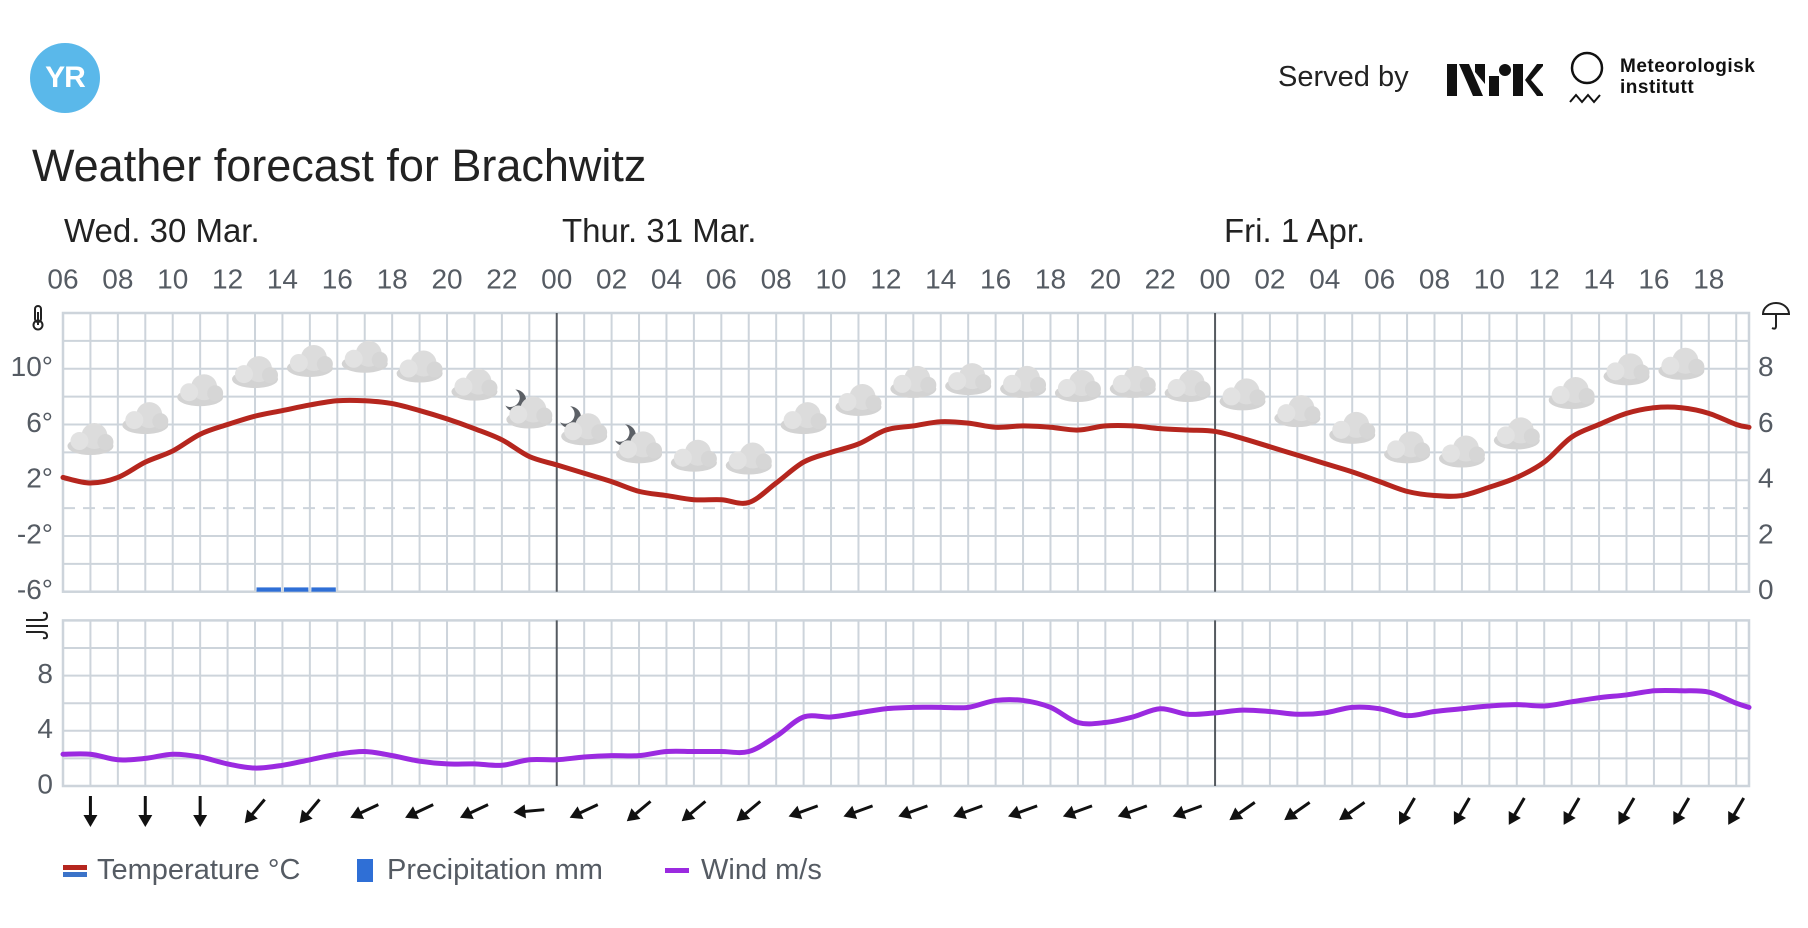  I want to click on legend-precipitation: Precipitation mm, so click(480, 870).